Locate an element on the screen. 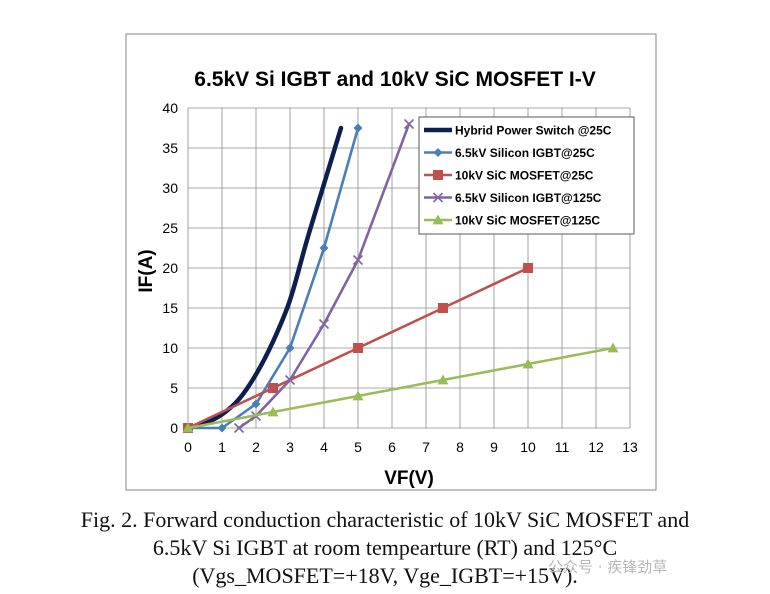 The width and height of the screenshot is (770, 594). legend-label: 10kV SiC MOSFET@25C is located at coordinates (524, 176).